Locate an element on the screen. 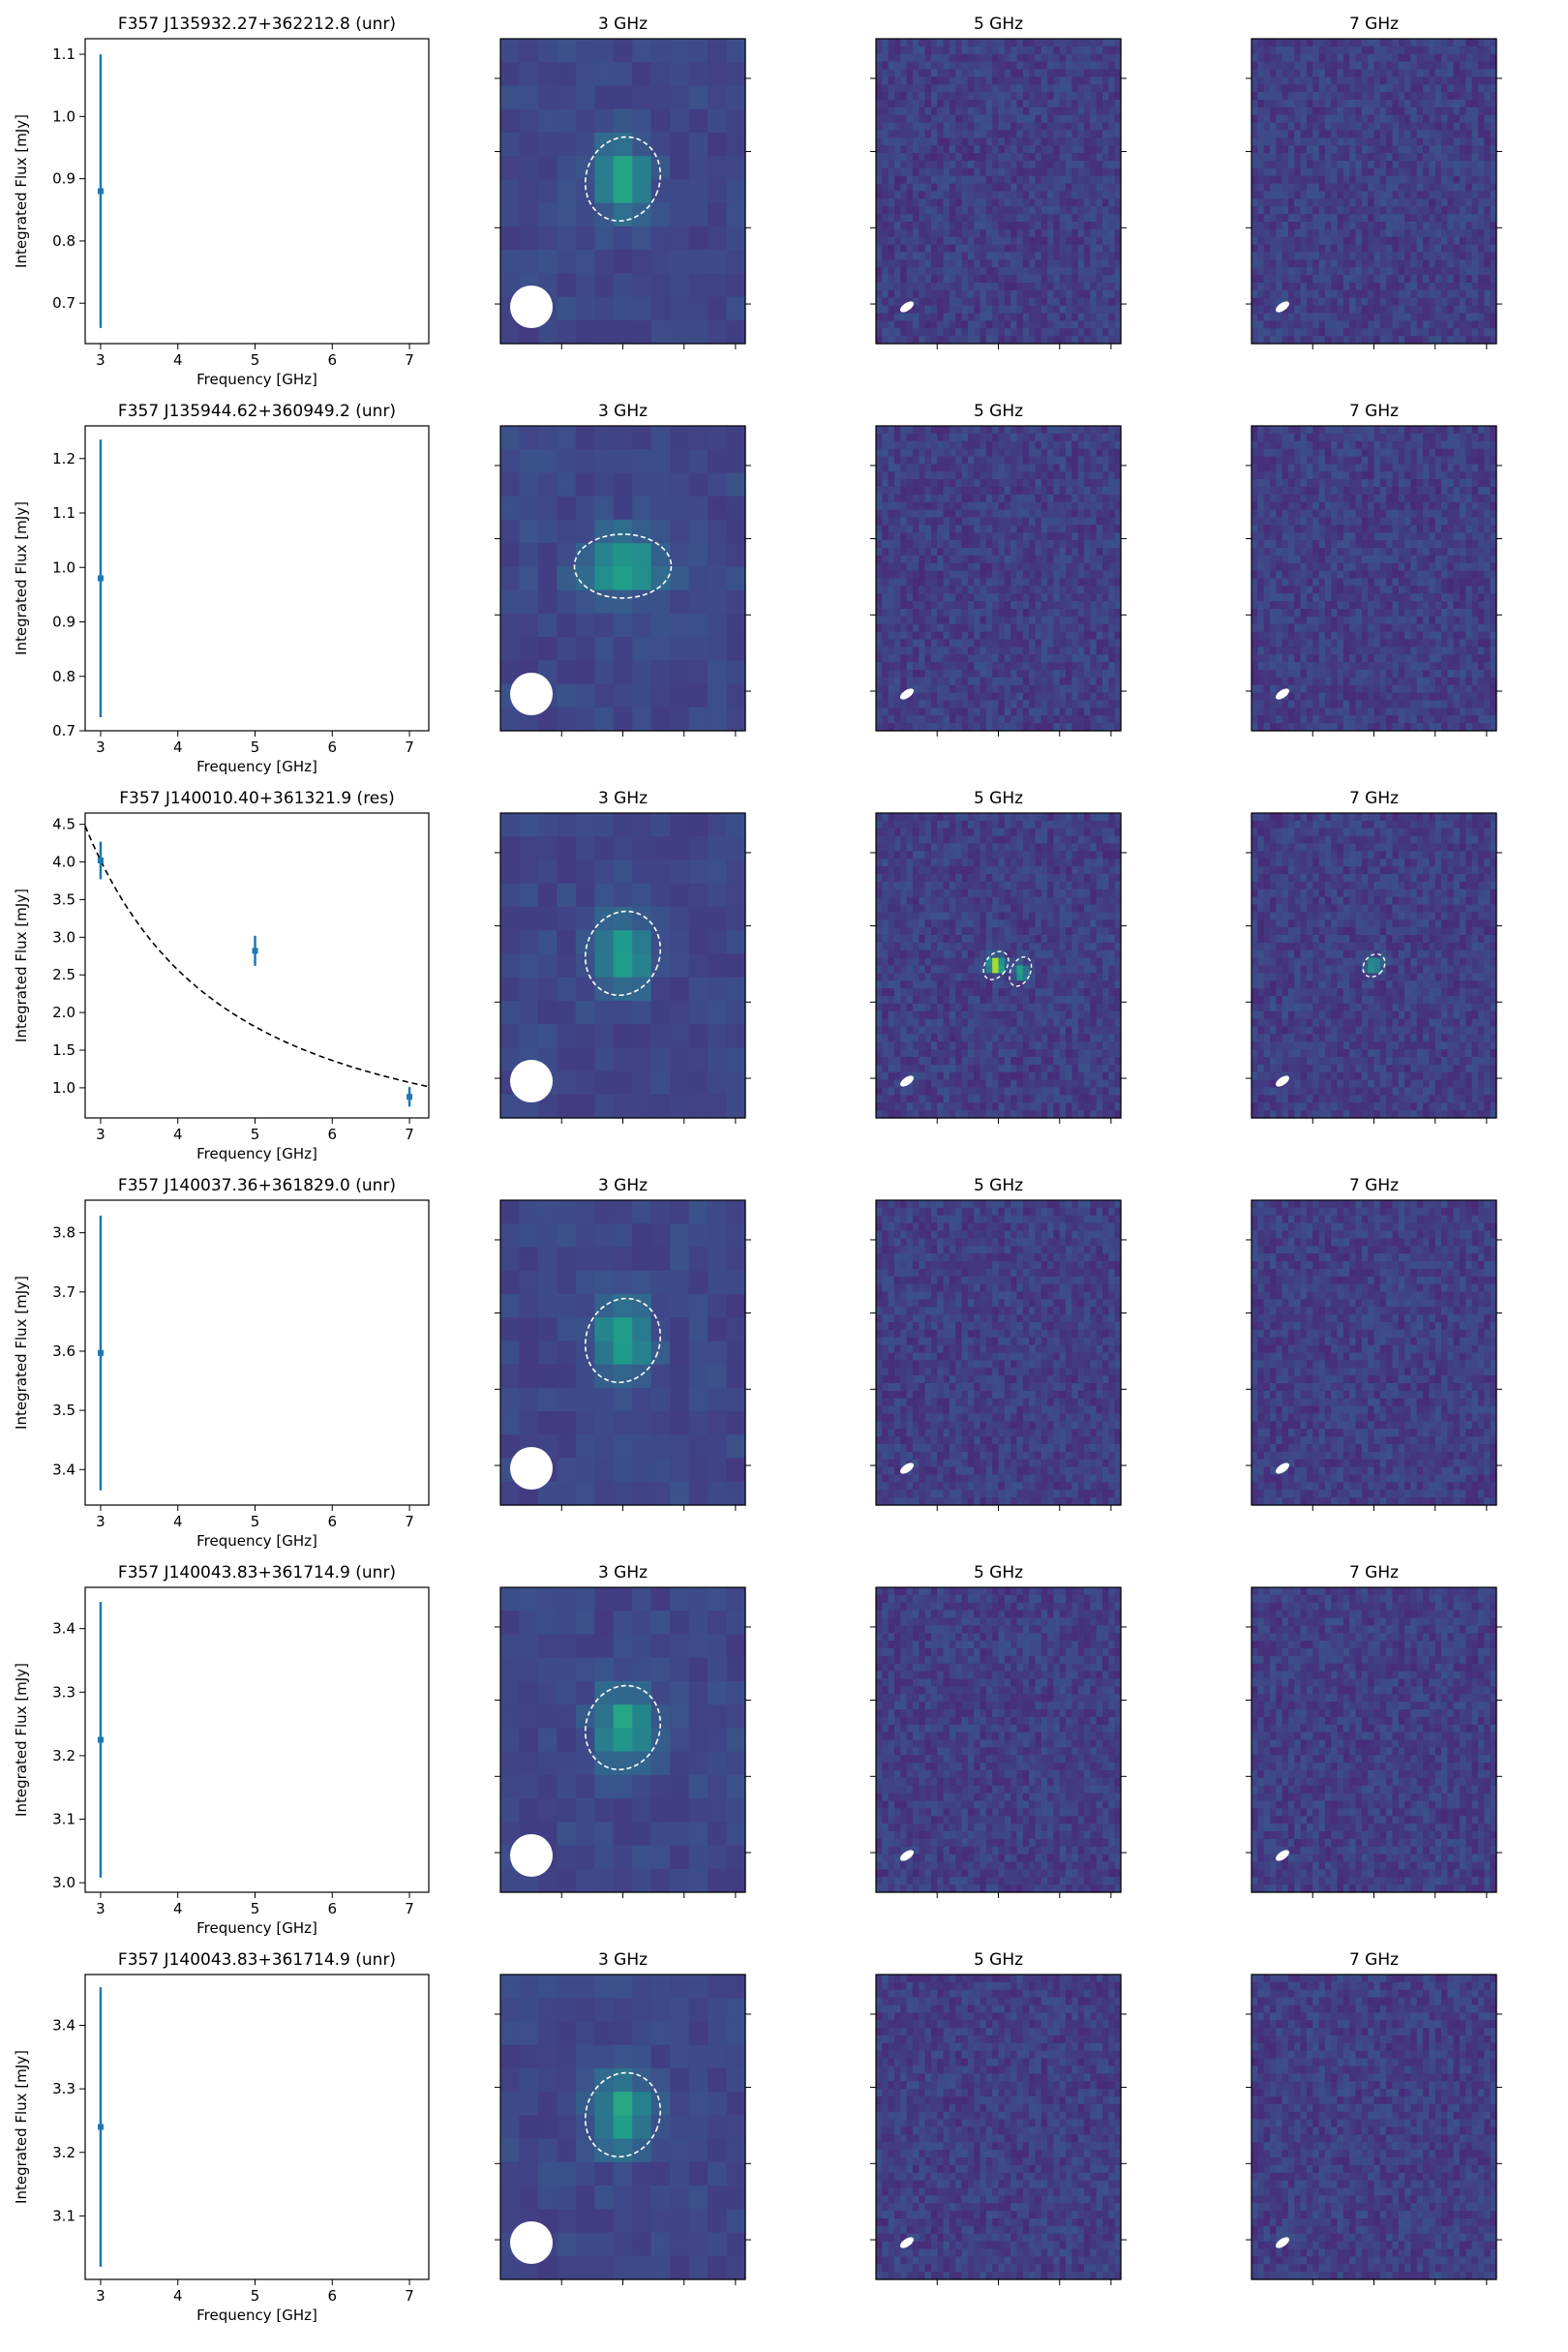 Image resolution: width=1568 pixels, height=2352 pixels. y-tick-label: 3.4 is located at coordinates (64, 1629).